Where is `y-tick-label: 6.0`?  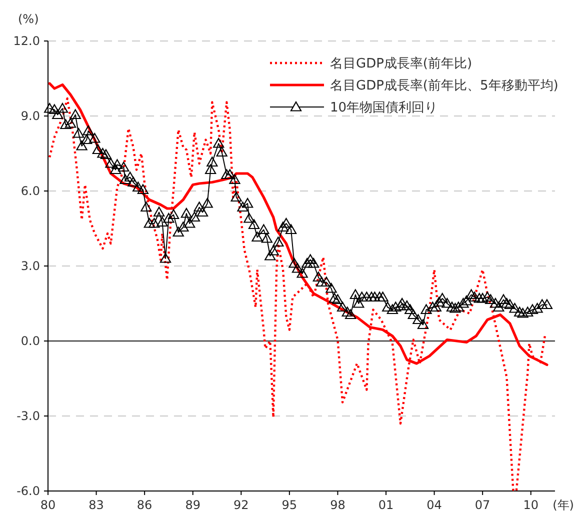
y-tick-label: 6.0 is located at coordinates (30, 191).